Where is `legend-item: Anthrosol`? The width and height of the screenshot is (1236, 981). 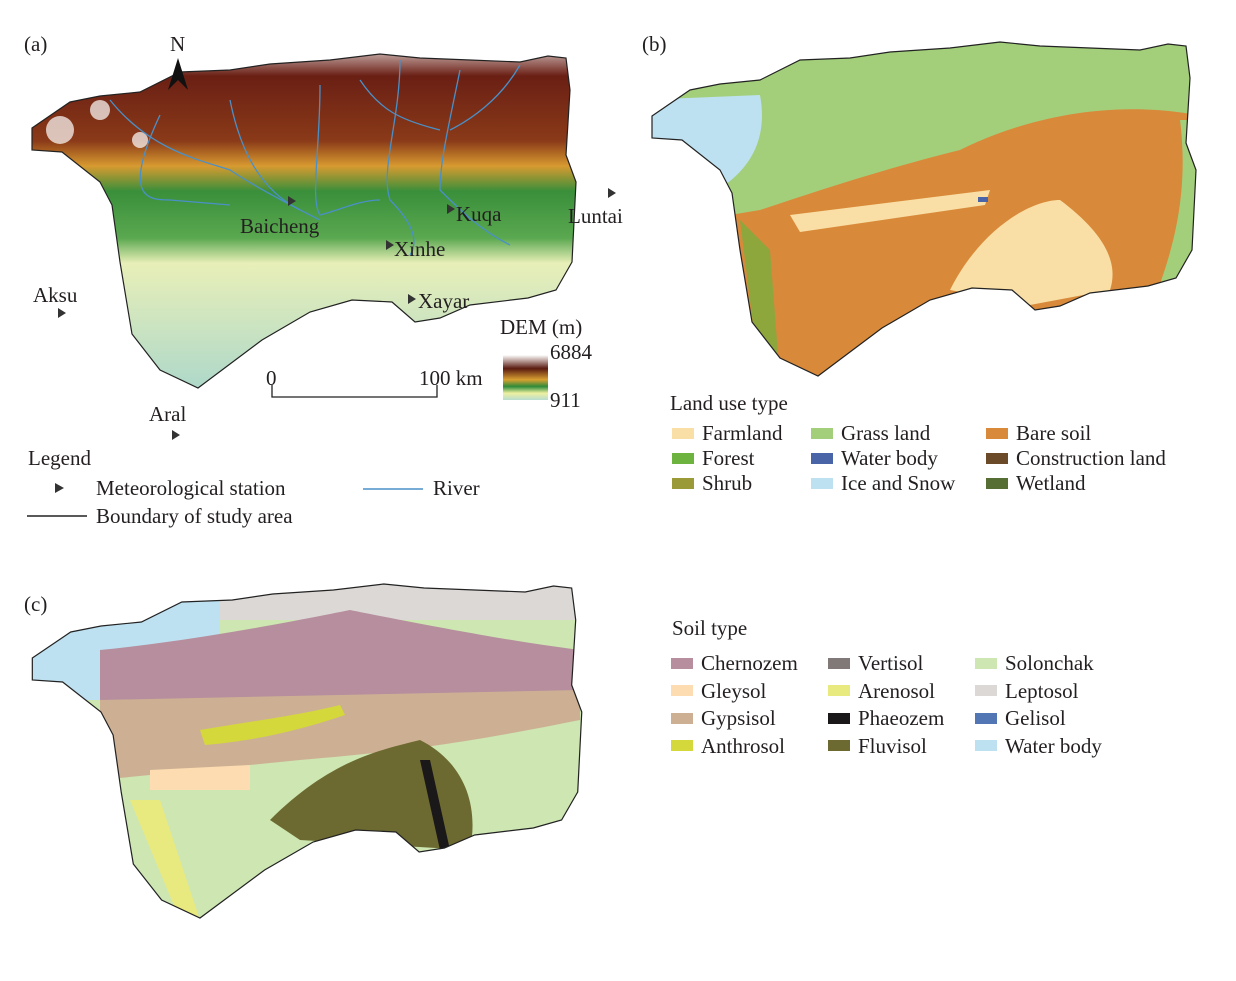
legend-item: Anthrosol is located at coordinates (749, 747).